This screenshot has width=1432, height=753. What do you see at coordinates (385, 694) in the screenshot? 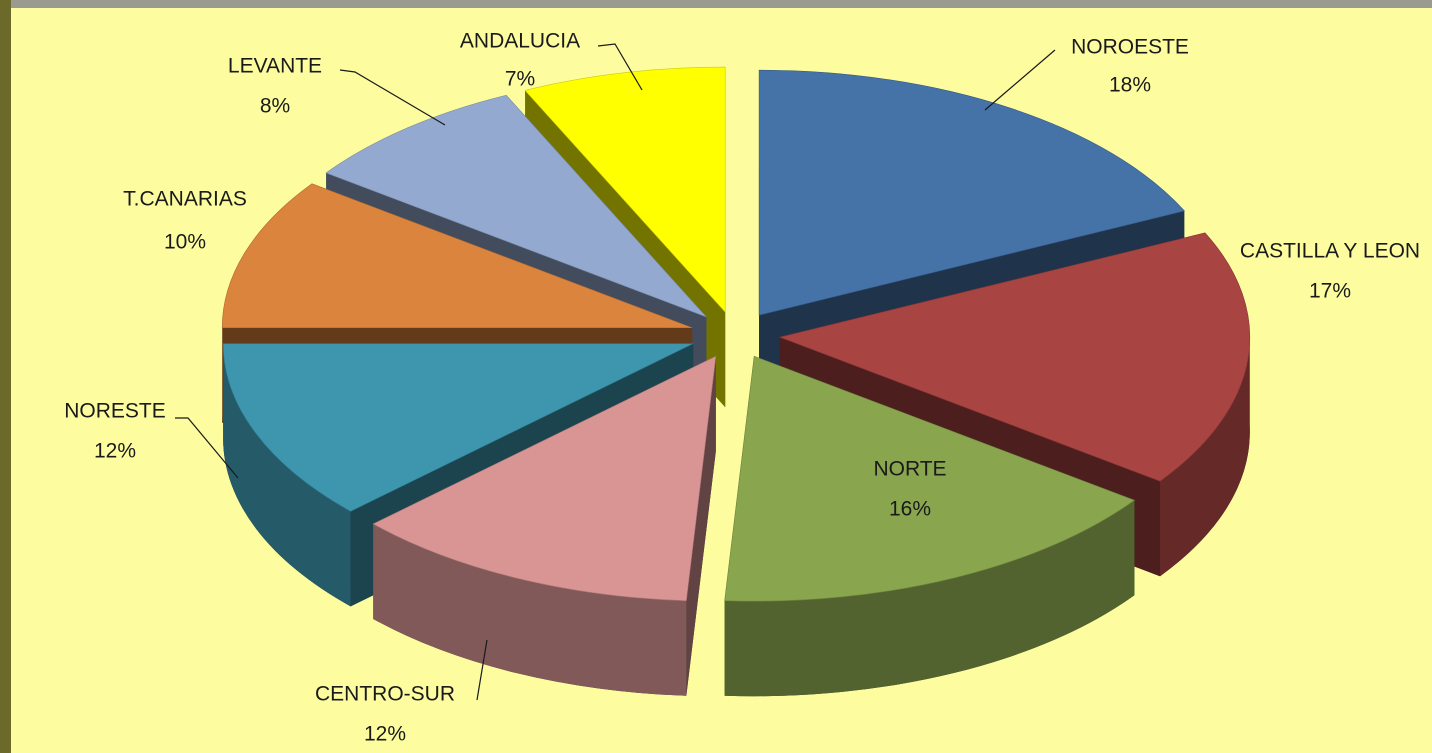
I see `category-label: CENTRO-SUR` at bounding box center [385, 694].